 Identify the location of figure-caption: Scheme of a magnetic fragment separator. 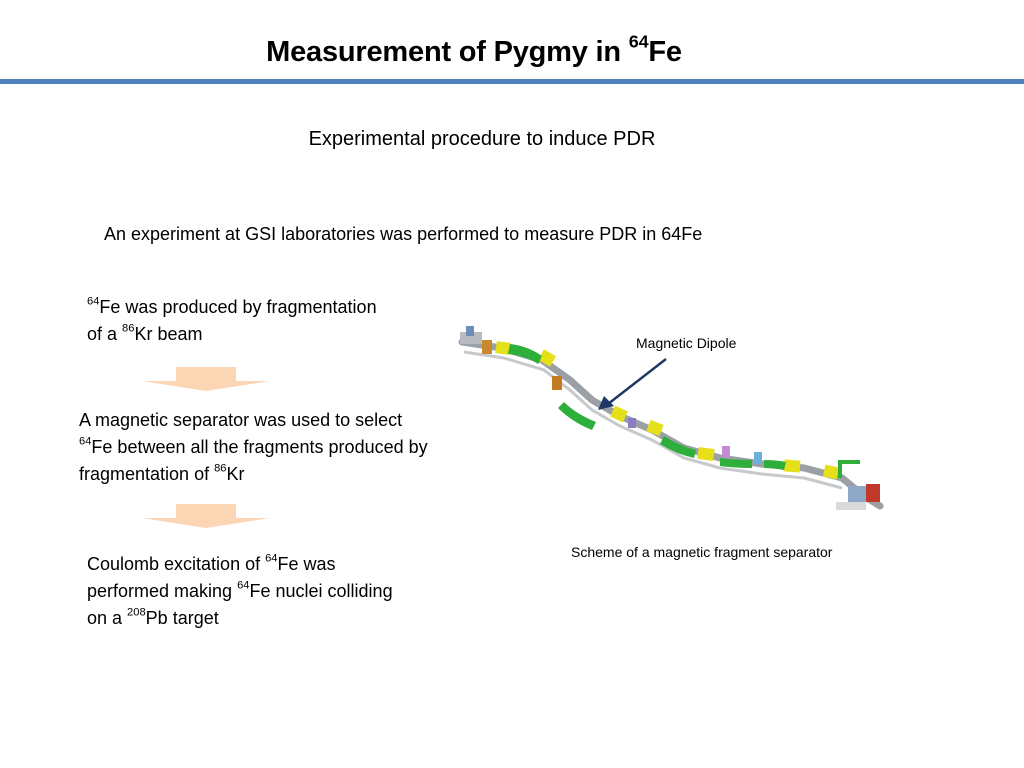
(702, 552).